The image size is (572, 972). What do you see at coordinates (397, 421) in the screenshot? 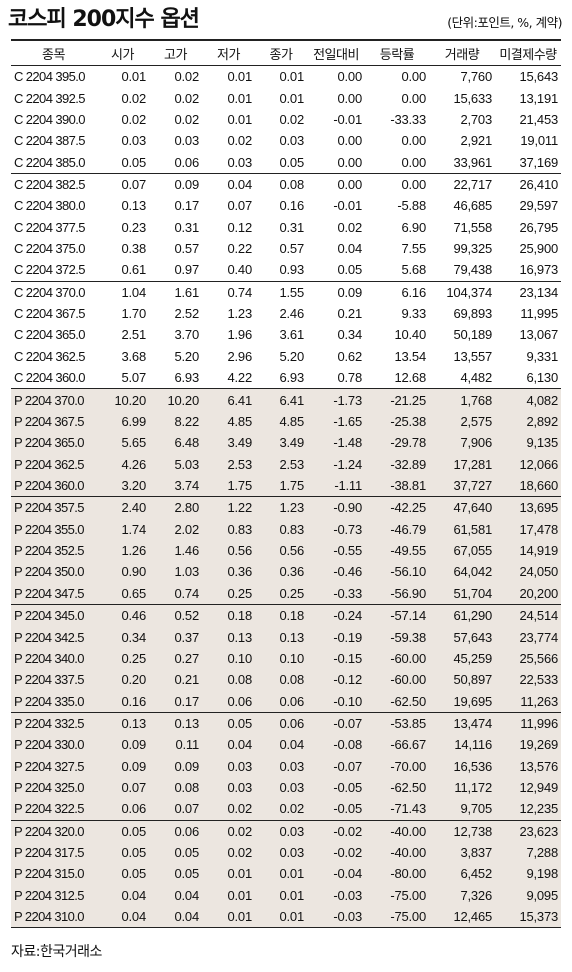
I see `col-change-rate-cell: -25.38` at bounding box center [397, 421].